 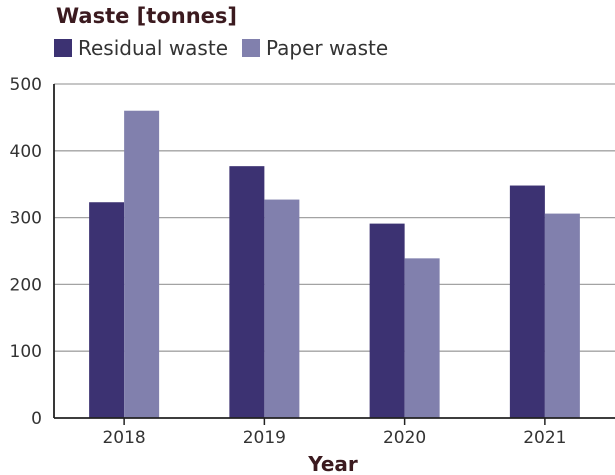 I want to click on legend: Residual waste Paper waste, so click(x=228, y=48).